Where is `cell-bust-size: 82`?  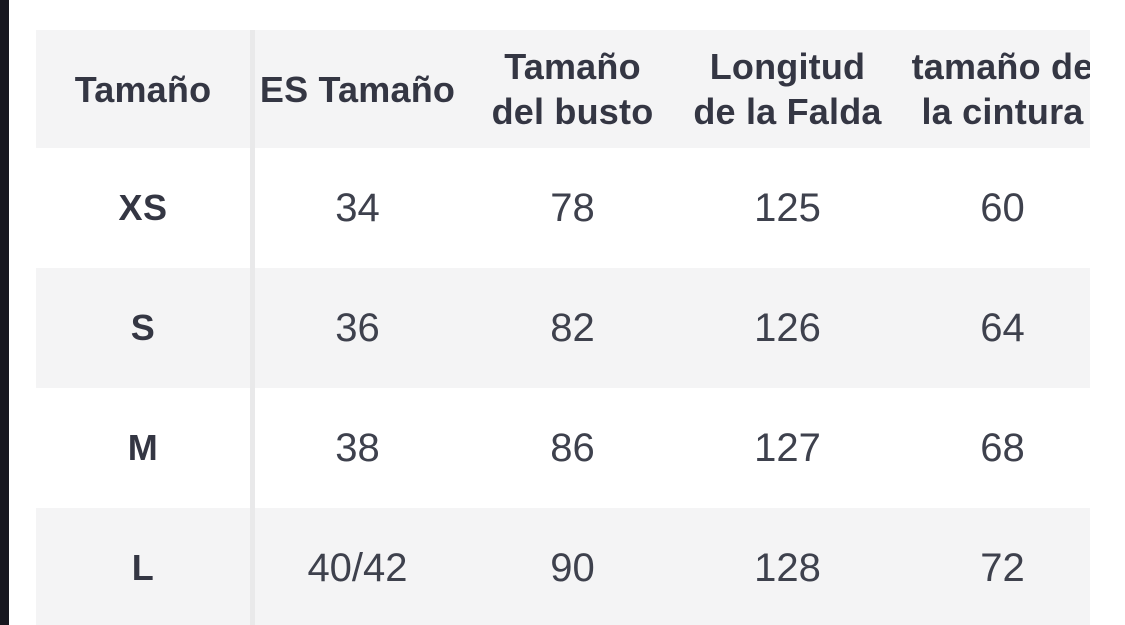 cell-bust-size: 82 is located at coordinates (572, 327).